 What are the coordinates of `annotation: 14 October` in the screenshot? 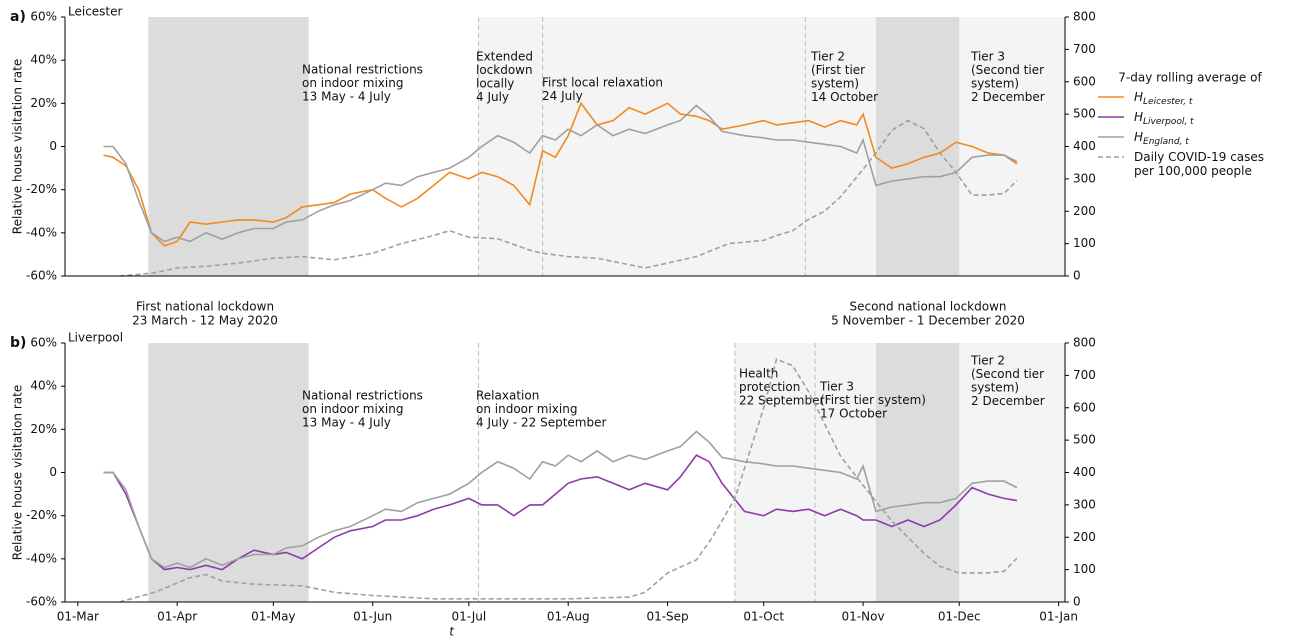 It's located at (844, 97).